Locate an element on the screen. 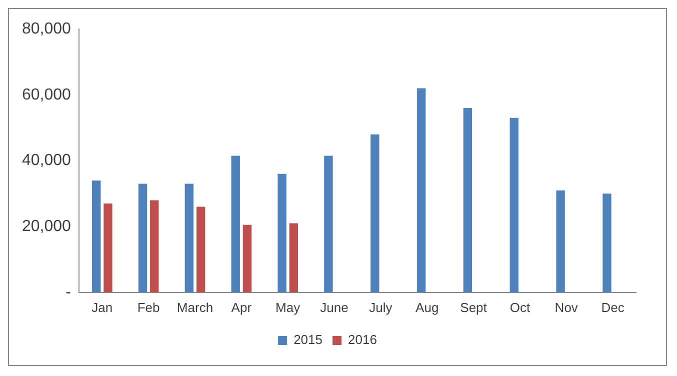 The height and width of the screenshot is (376, 677). x-tick-label: Sept is located at coordinates (474, 307).